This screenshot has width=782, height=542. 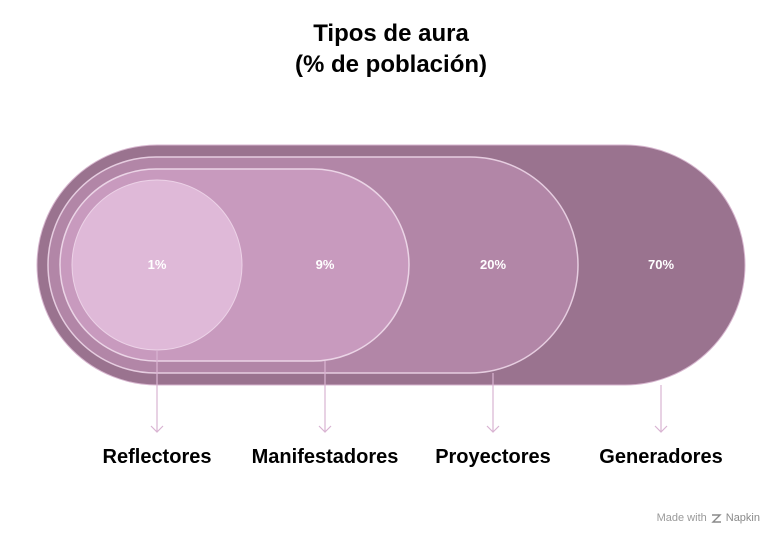 What do you see at coordinates (661, 264) in the screenshot?
I see `generadores-percent: 70%` at bounding box center [661, 264].